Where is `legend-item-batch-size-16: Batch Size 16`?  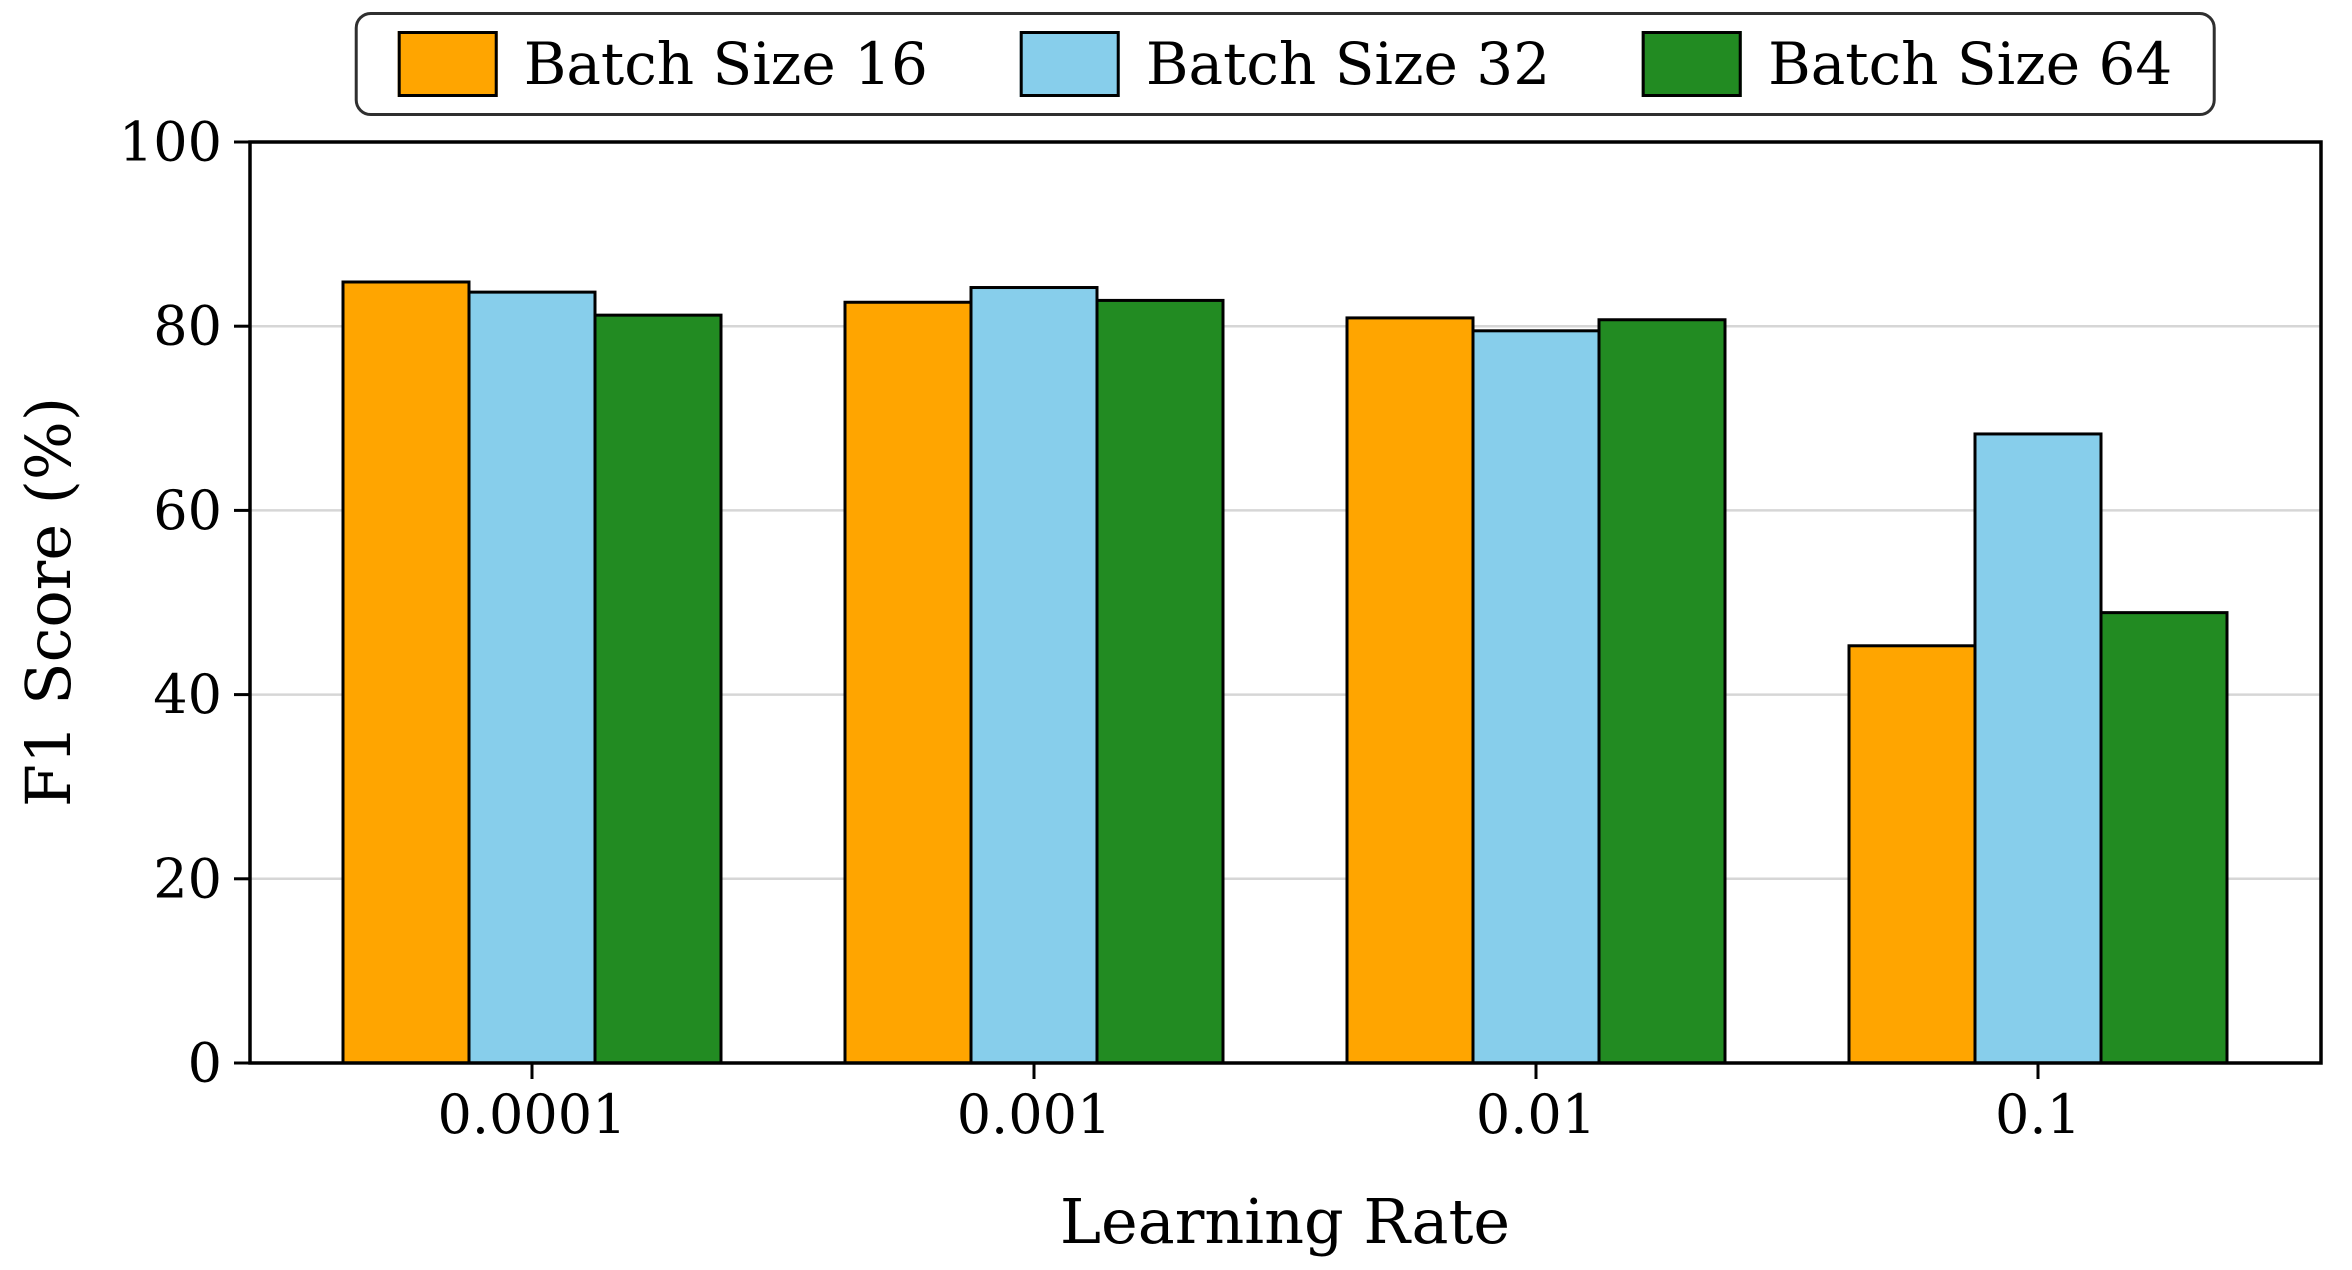
legend-item-batch-size-16: Batch Size 16 is located at coordinates (662, 64).